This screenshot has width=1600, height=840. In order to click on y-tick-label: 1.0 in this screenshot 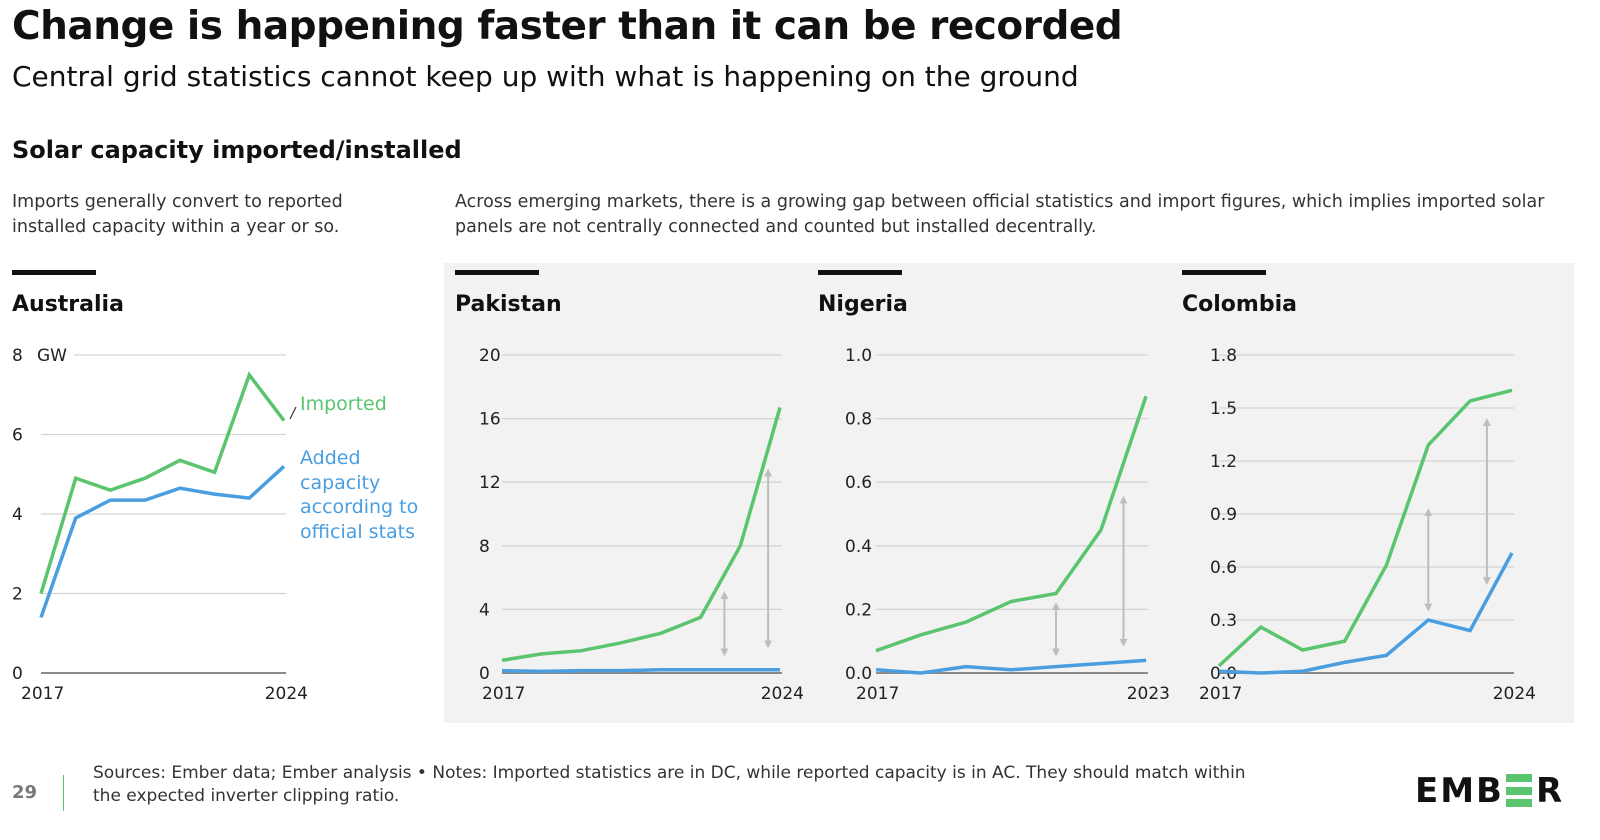, I will do `click(858, 356)`.